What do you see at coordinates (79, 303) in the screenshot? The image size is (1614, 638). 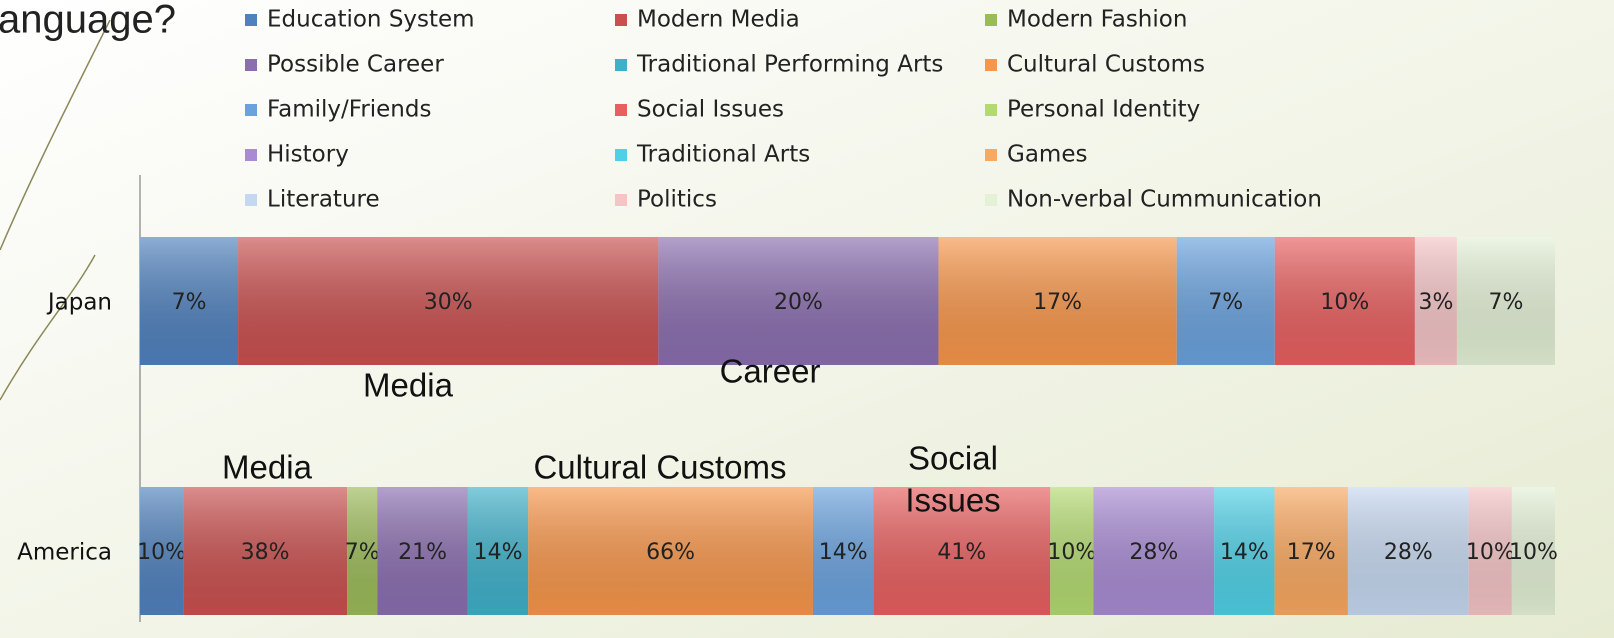 I see `category-label: Japan` at bounding box center [79, 303].